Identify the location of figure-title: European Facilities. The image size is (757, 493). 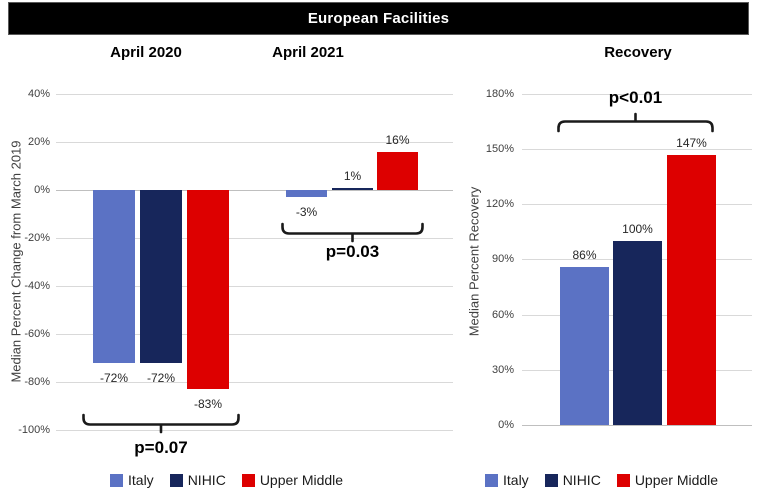
(378, 18).